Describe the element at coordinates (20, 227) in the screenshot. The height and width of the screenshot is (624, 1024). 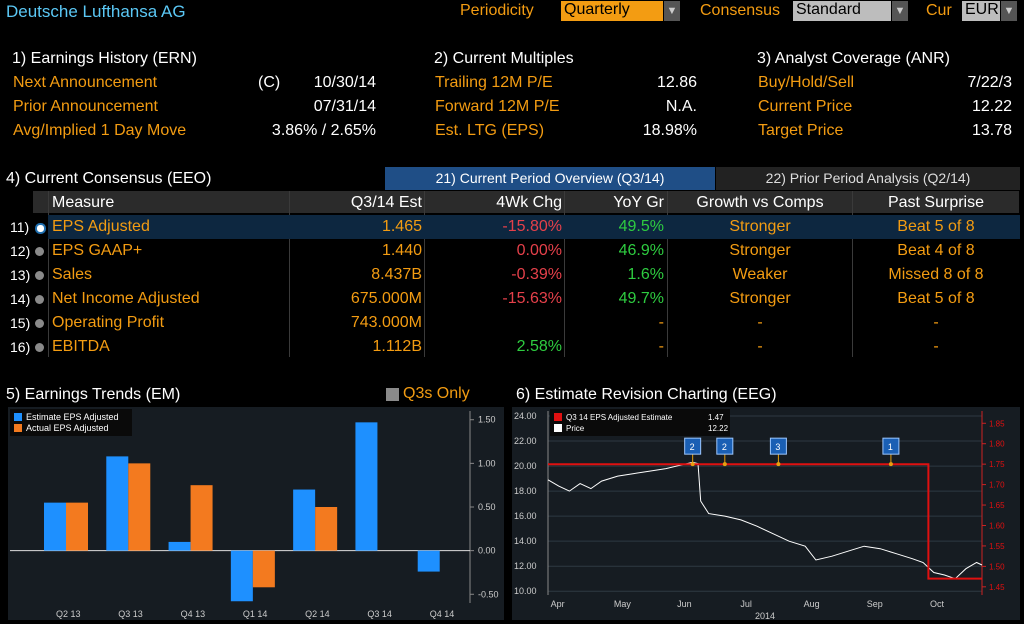
I see `table-row-number: 11)` at that location.